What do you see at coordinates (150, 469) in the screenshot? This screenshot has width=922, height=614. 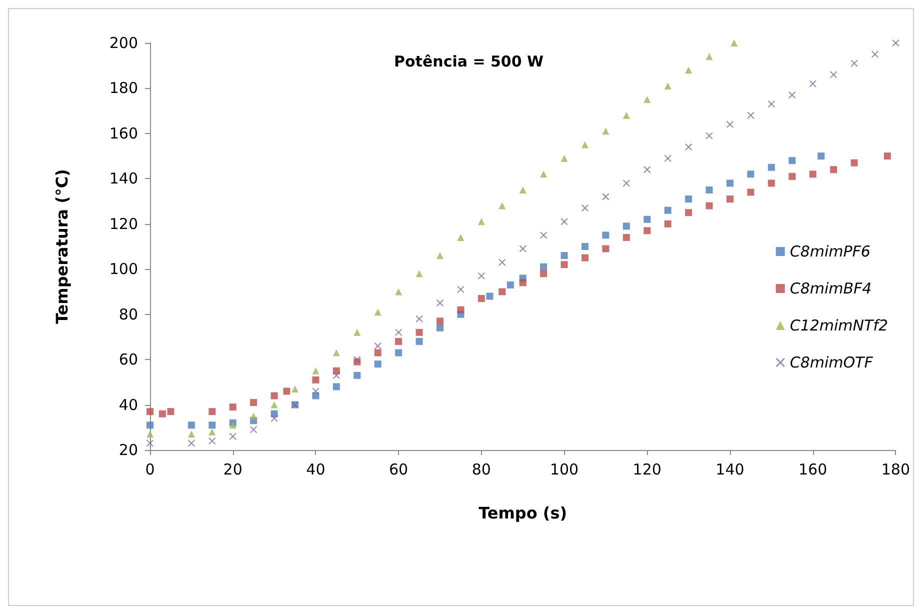 I see `x-tick-label: 0` at bounding box center [150, 469].